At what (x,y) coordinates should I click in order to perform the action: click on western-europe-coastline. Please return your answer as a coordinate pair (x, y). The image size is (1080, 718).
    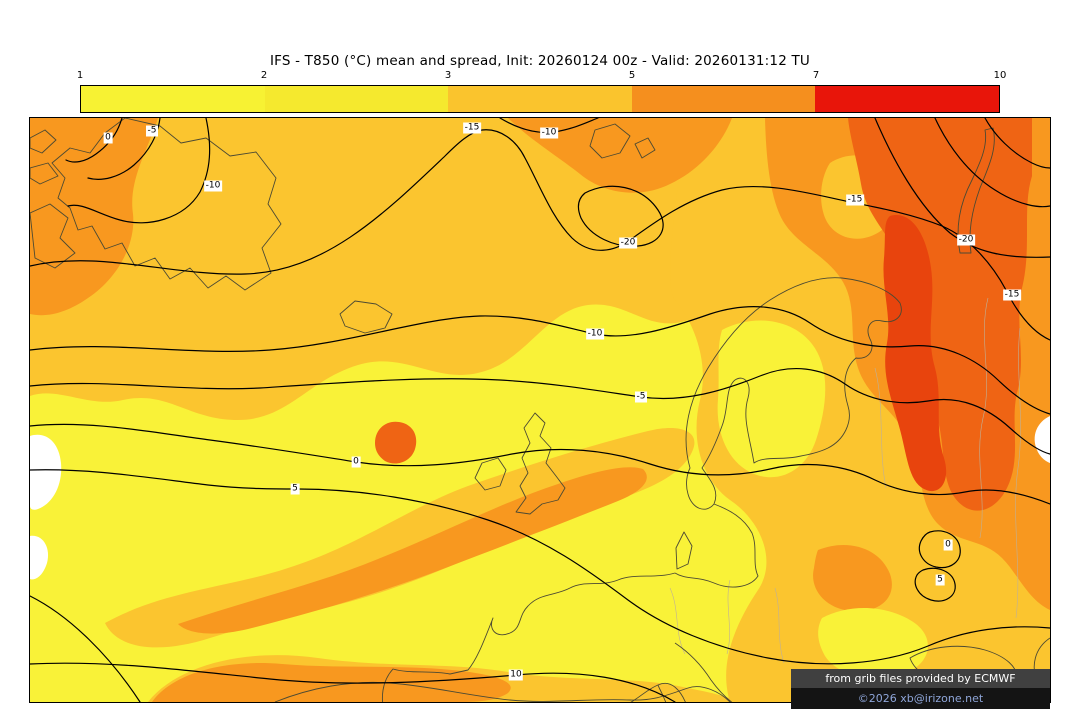
    Looking at the image, I should click on (528, 637).